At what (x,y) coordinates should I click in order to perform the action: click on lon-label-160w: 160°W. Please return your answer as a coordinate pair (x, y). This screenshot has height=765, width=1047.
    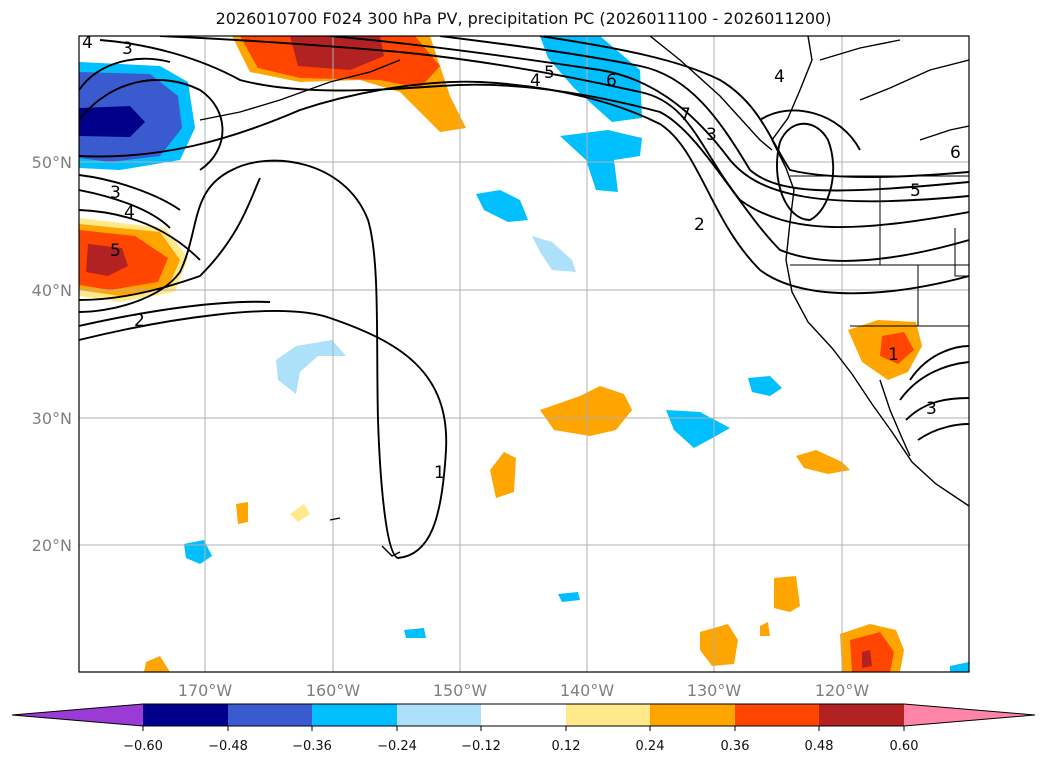
    Looking at the image, I should click on (333, 690).